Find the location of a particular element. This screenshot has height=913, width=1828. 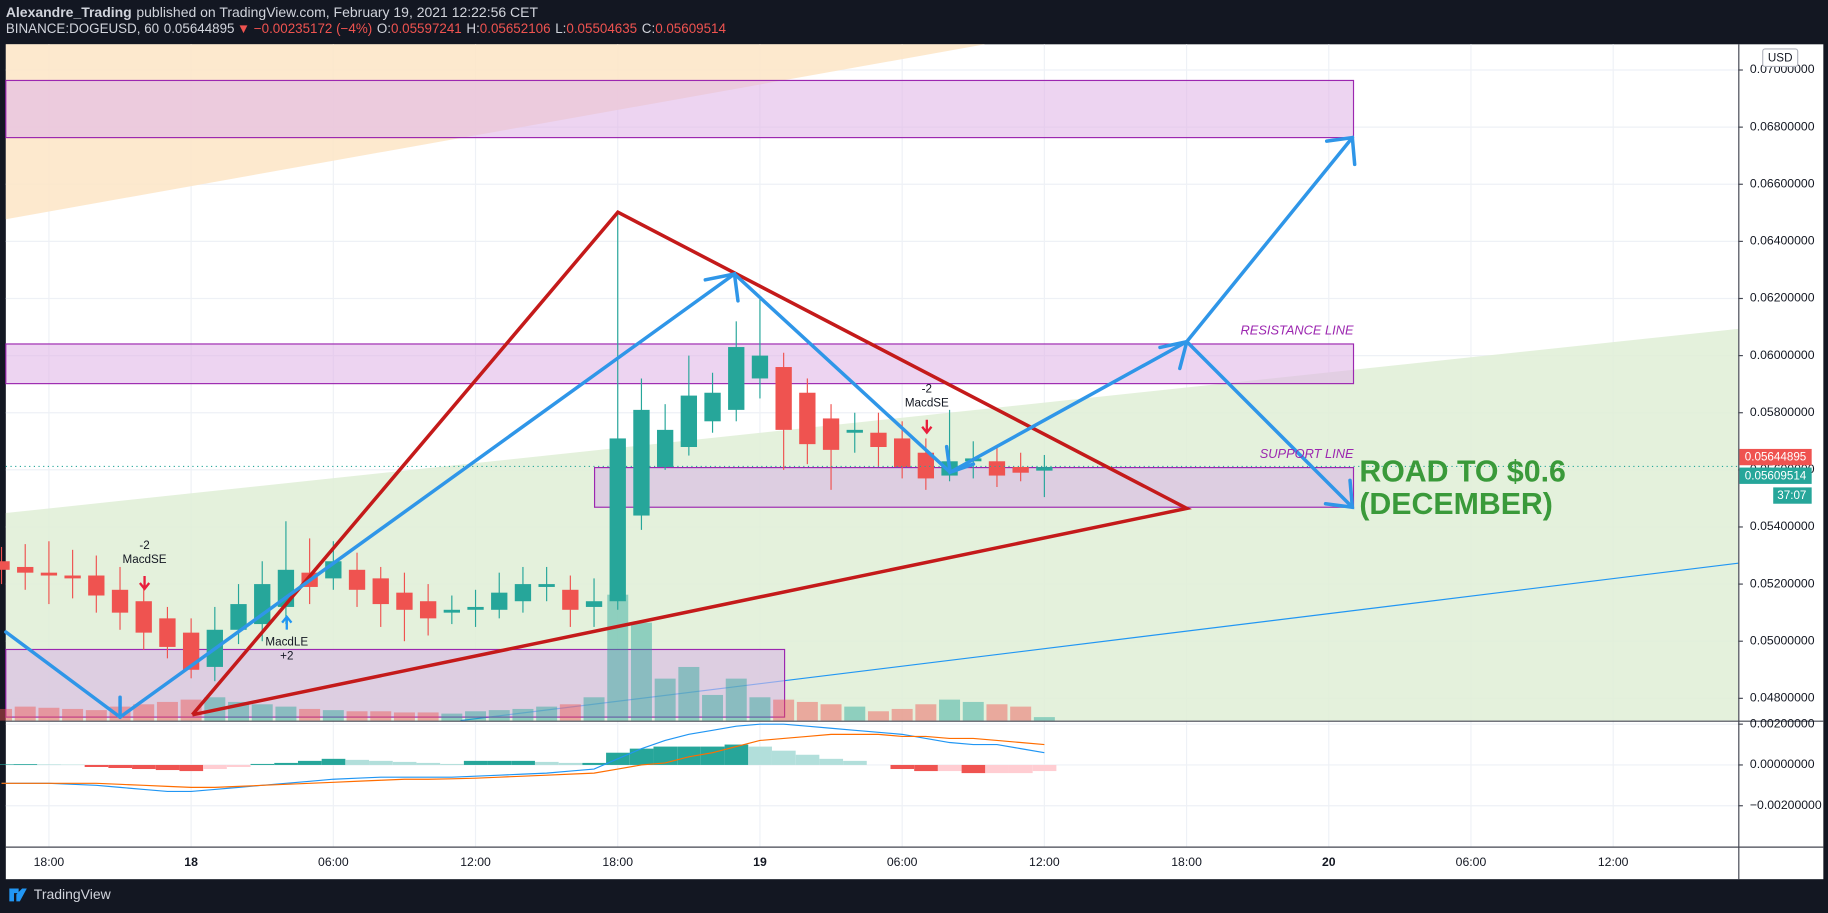

x-tick-label: 20 is located at coordinates (1329, 862).